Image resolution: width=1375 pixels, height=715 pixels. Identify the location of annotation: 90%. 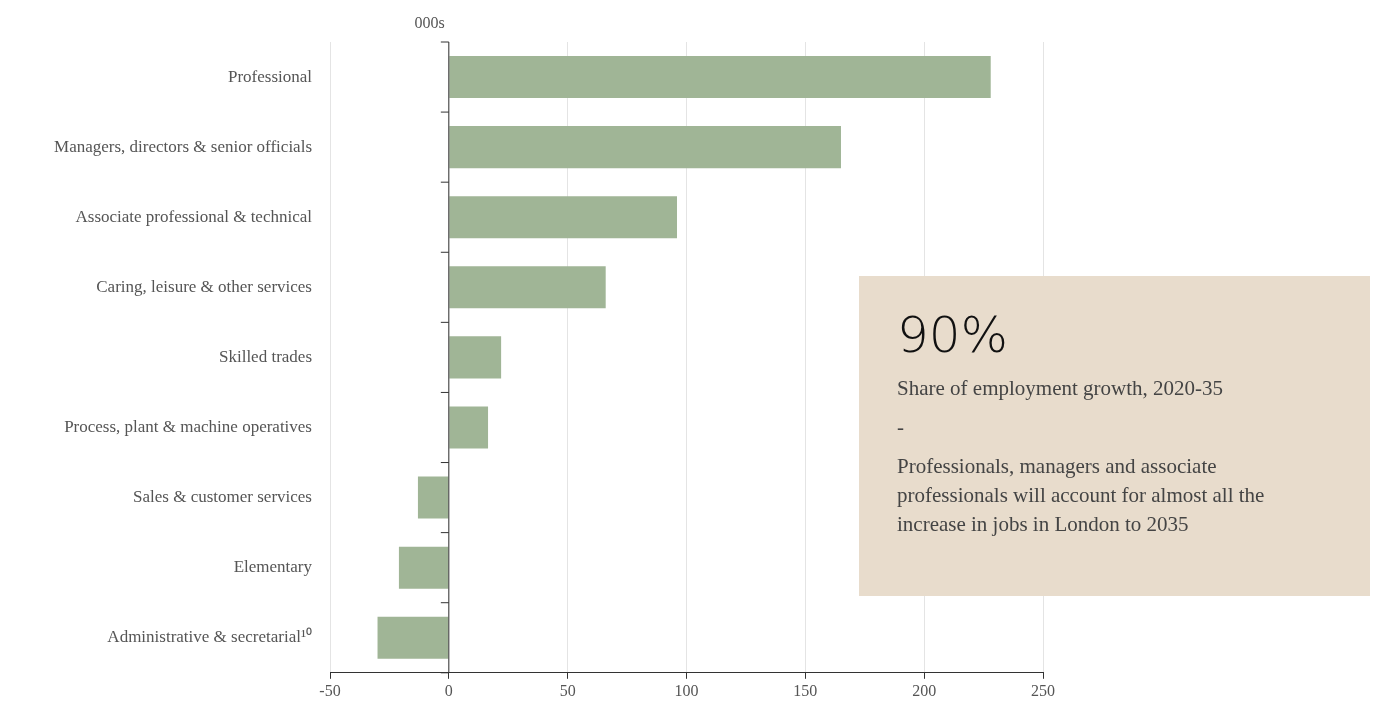
(953, 335).